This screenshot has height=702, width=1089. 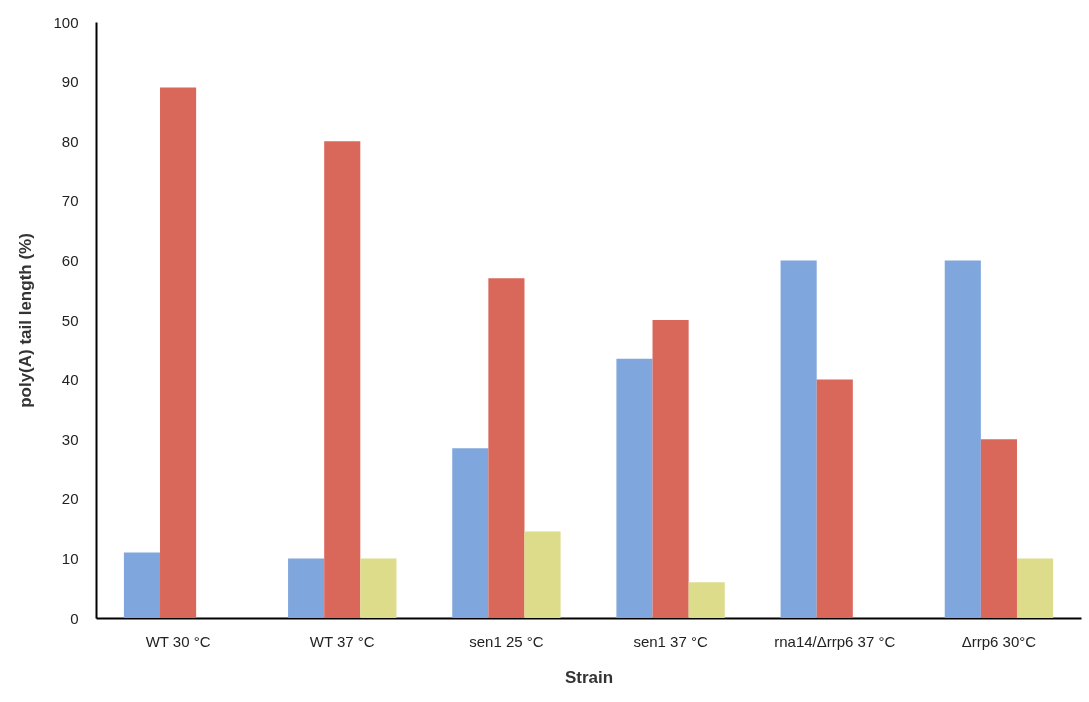 What do you see at coordinates (70, 380) in the screenshot?
I see `y-tick-label: 40` at bounding box center [70, 380].